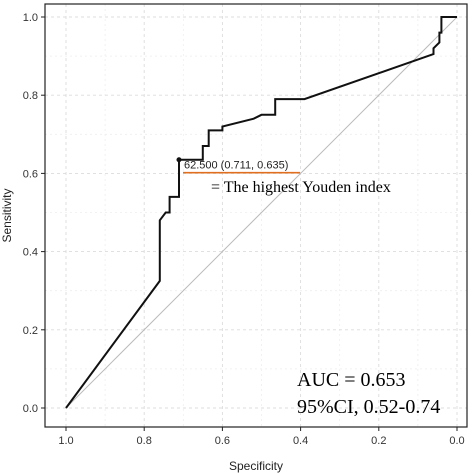  Describe the element at coordinates (34, 213) in the screenshot. I see `y-axis-ticks: 0.0 0.2 0.4 0.6 0.8 1.0` at that location.